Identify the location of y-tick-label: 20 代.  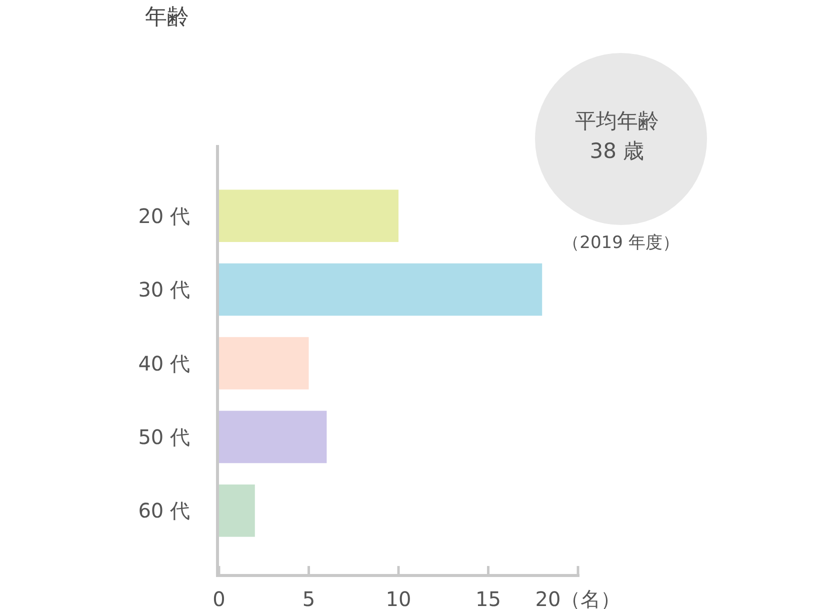
(164, 216).